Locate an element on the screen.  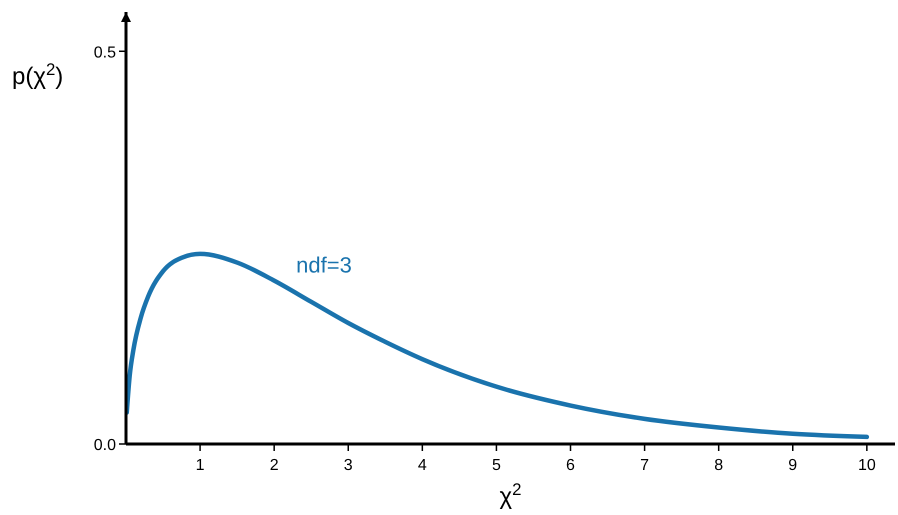
x-tick-label: 7 is located at coordinates (645, 465).